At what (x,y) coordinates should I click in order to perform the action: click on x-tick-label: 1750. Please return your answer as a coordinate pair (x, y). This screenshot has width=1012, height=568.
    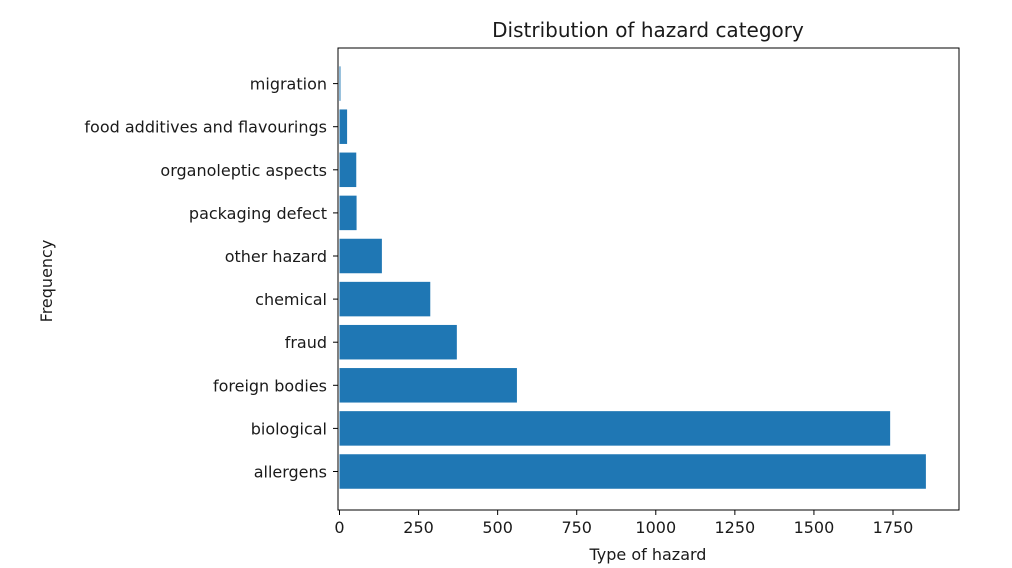
    Looking at the image, I should click on (893, 527).